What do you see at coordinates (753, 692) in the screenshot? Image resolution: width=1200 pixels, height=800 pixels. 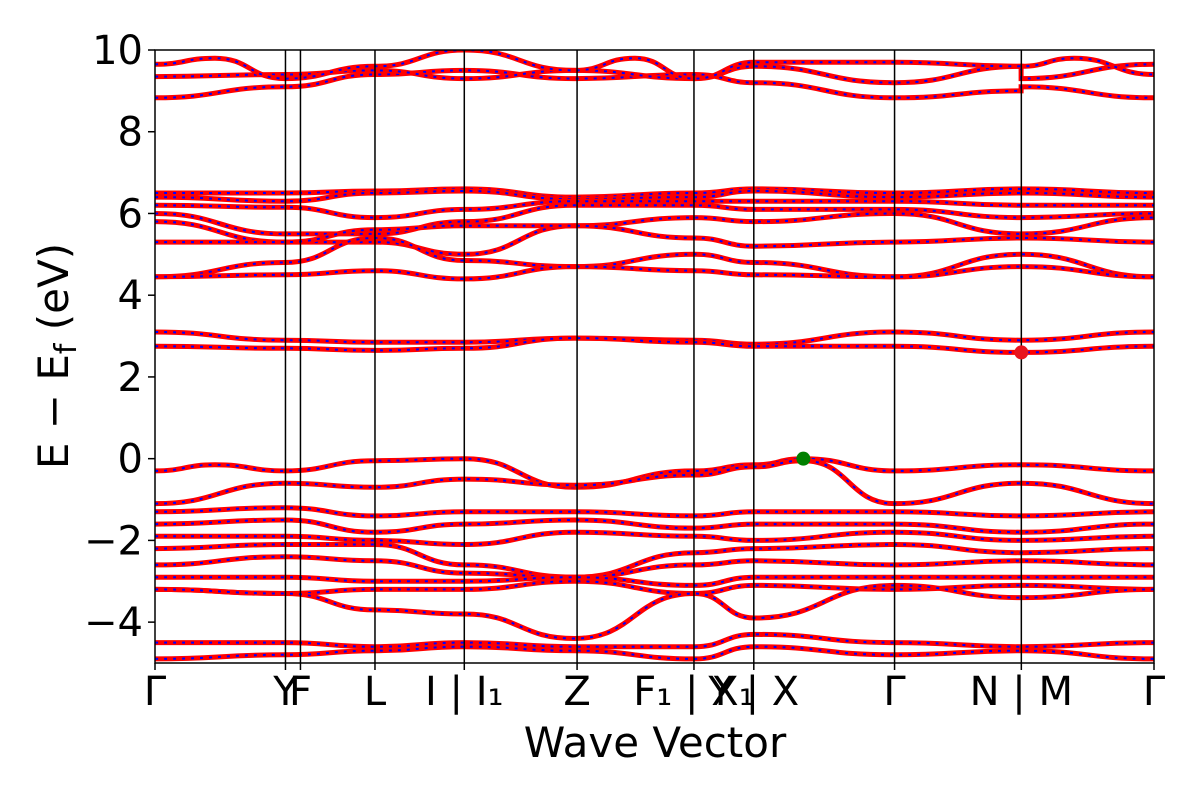 I see `x-tick-label-7: Y | X` at bounding box center [753, 692].